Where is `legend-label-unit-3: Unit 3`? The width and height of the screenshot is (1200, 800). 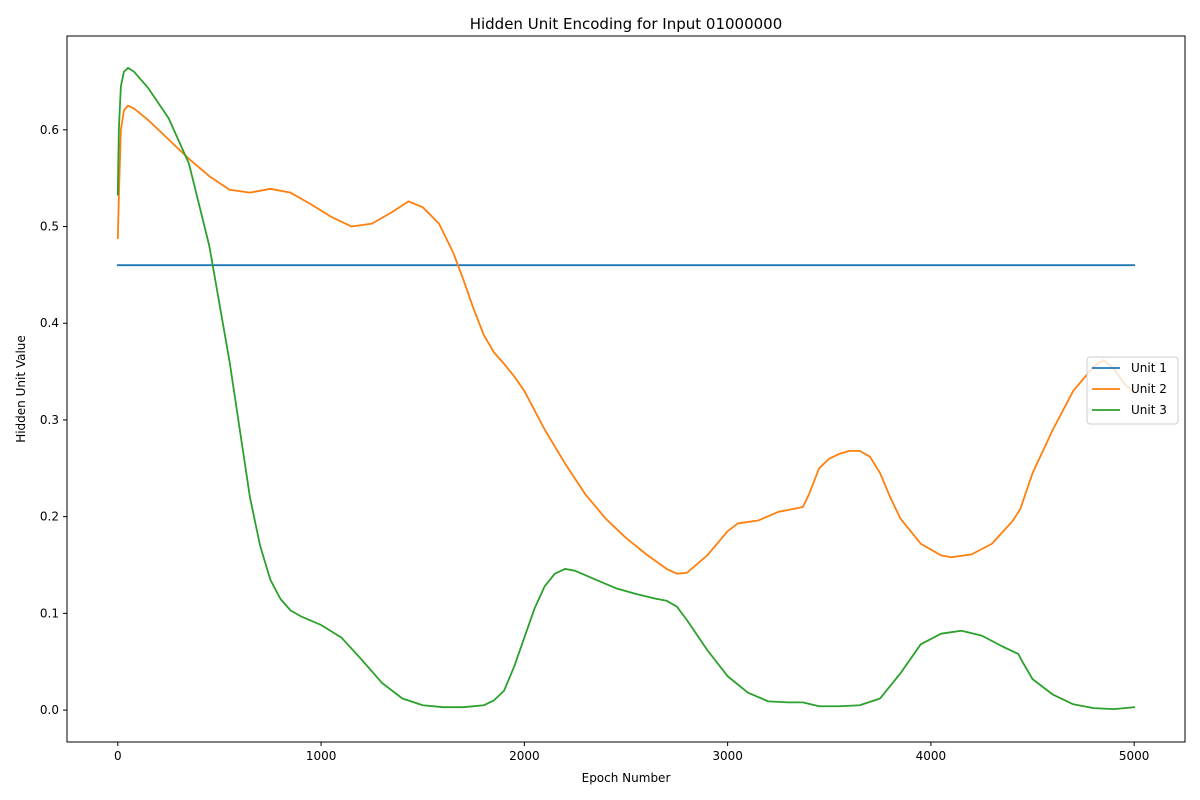
legend-label-unit-3: Unit 3 is located at coordinates (1149, 410).